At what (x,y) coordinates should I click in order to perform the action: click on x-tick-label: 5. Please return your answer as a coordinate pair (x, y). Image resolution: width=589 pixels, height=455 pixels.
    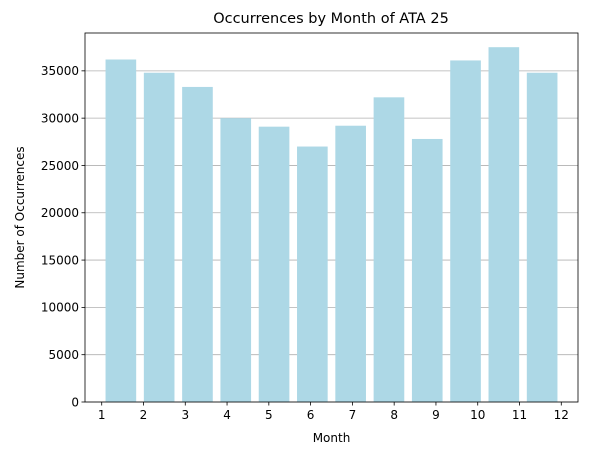
    Looking at the image, I should click on (269, 415).